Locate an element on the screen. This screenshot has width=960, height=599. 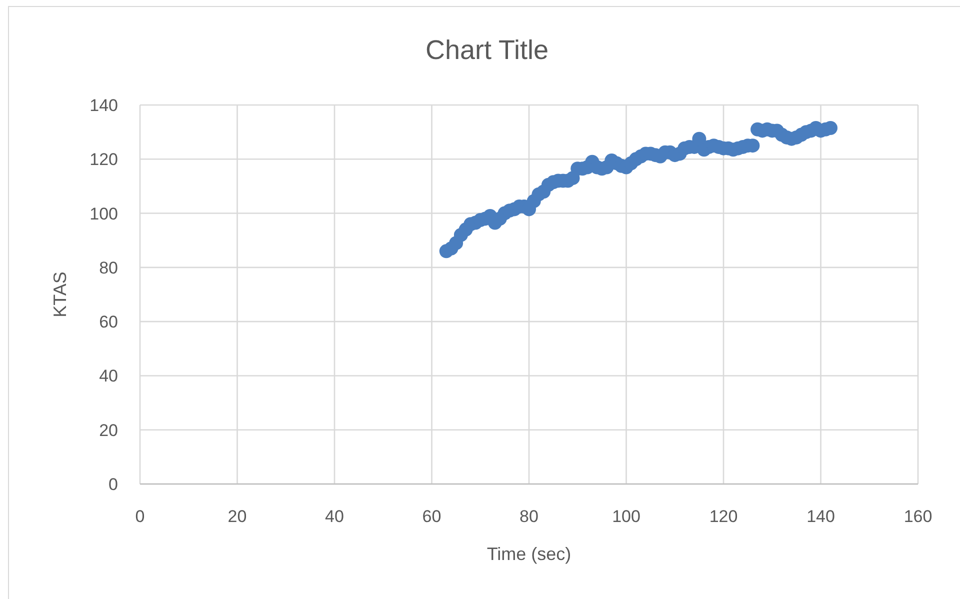
x-tick-label: 80 is located at coordinates (529, 516).